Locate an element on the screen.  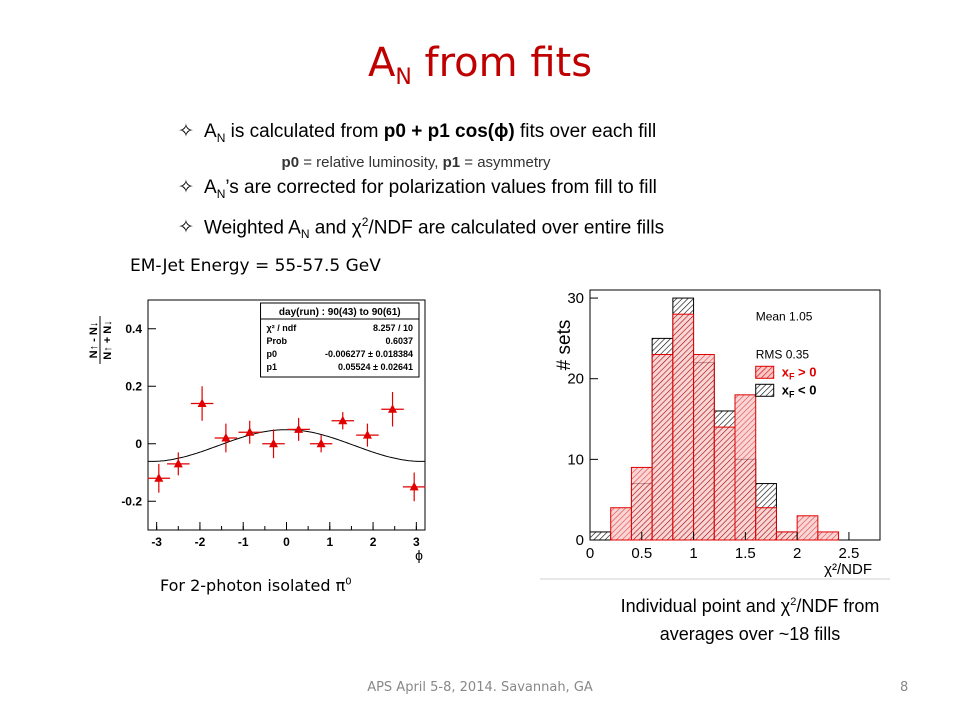
bullet-note: p0 = relative luminosity, p1 = asymmetry is located at coordinates (416, 162).